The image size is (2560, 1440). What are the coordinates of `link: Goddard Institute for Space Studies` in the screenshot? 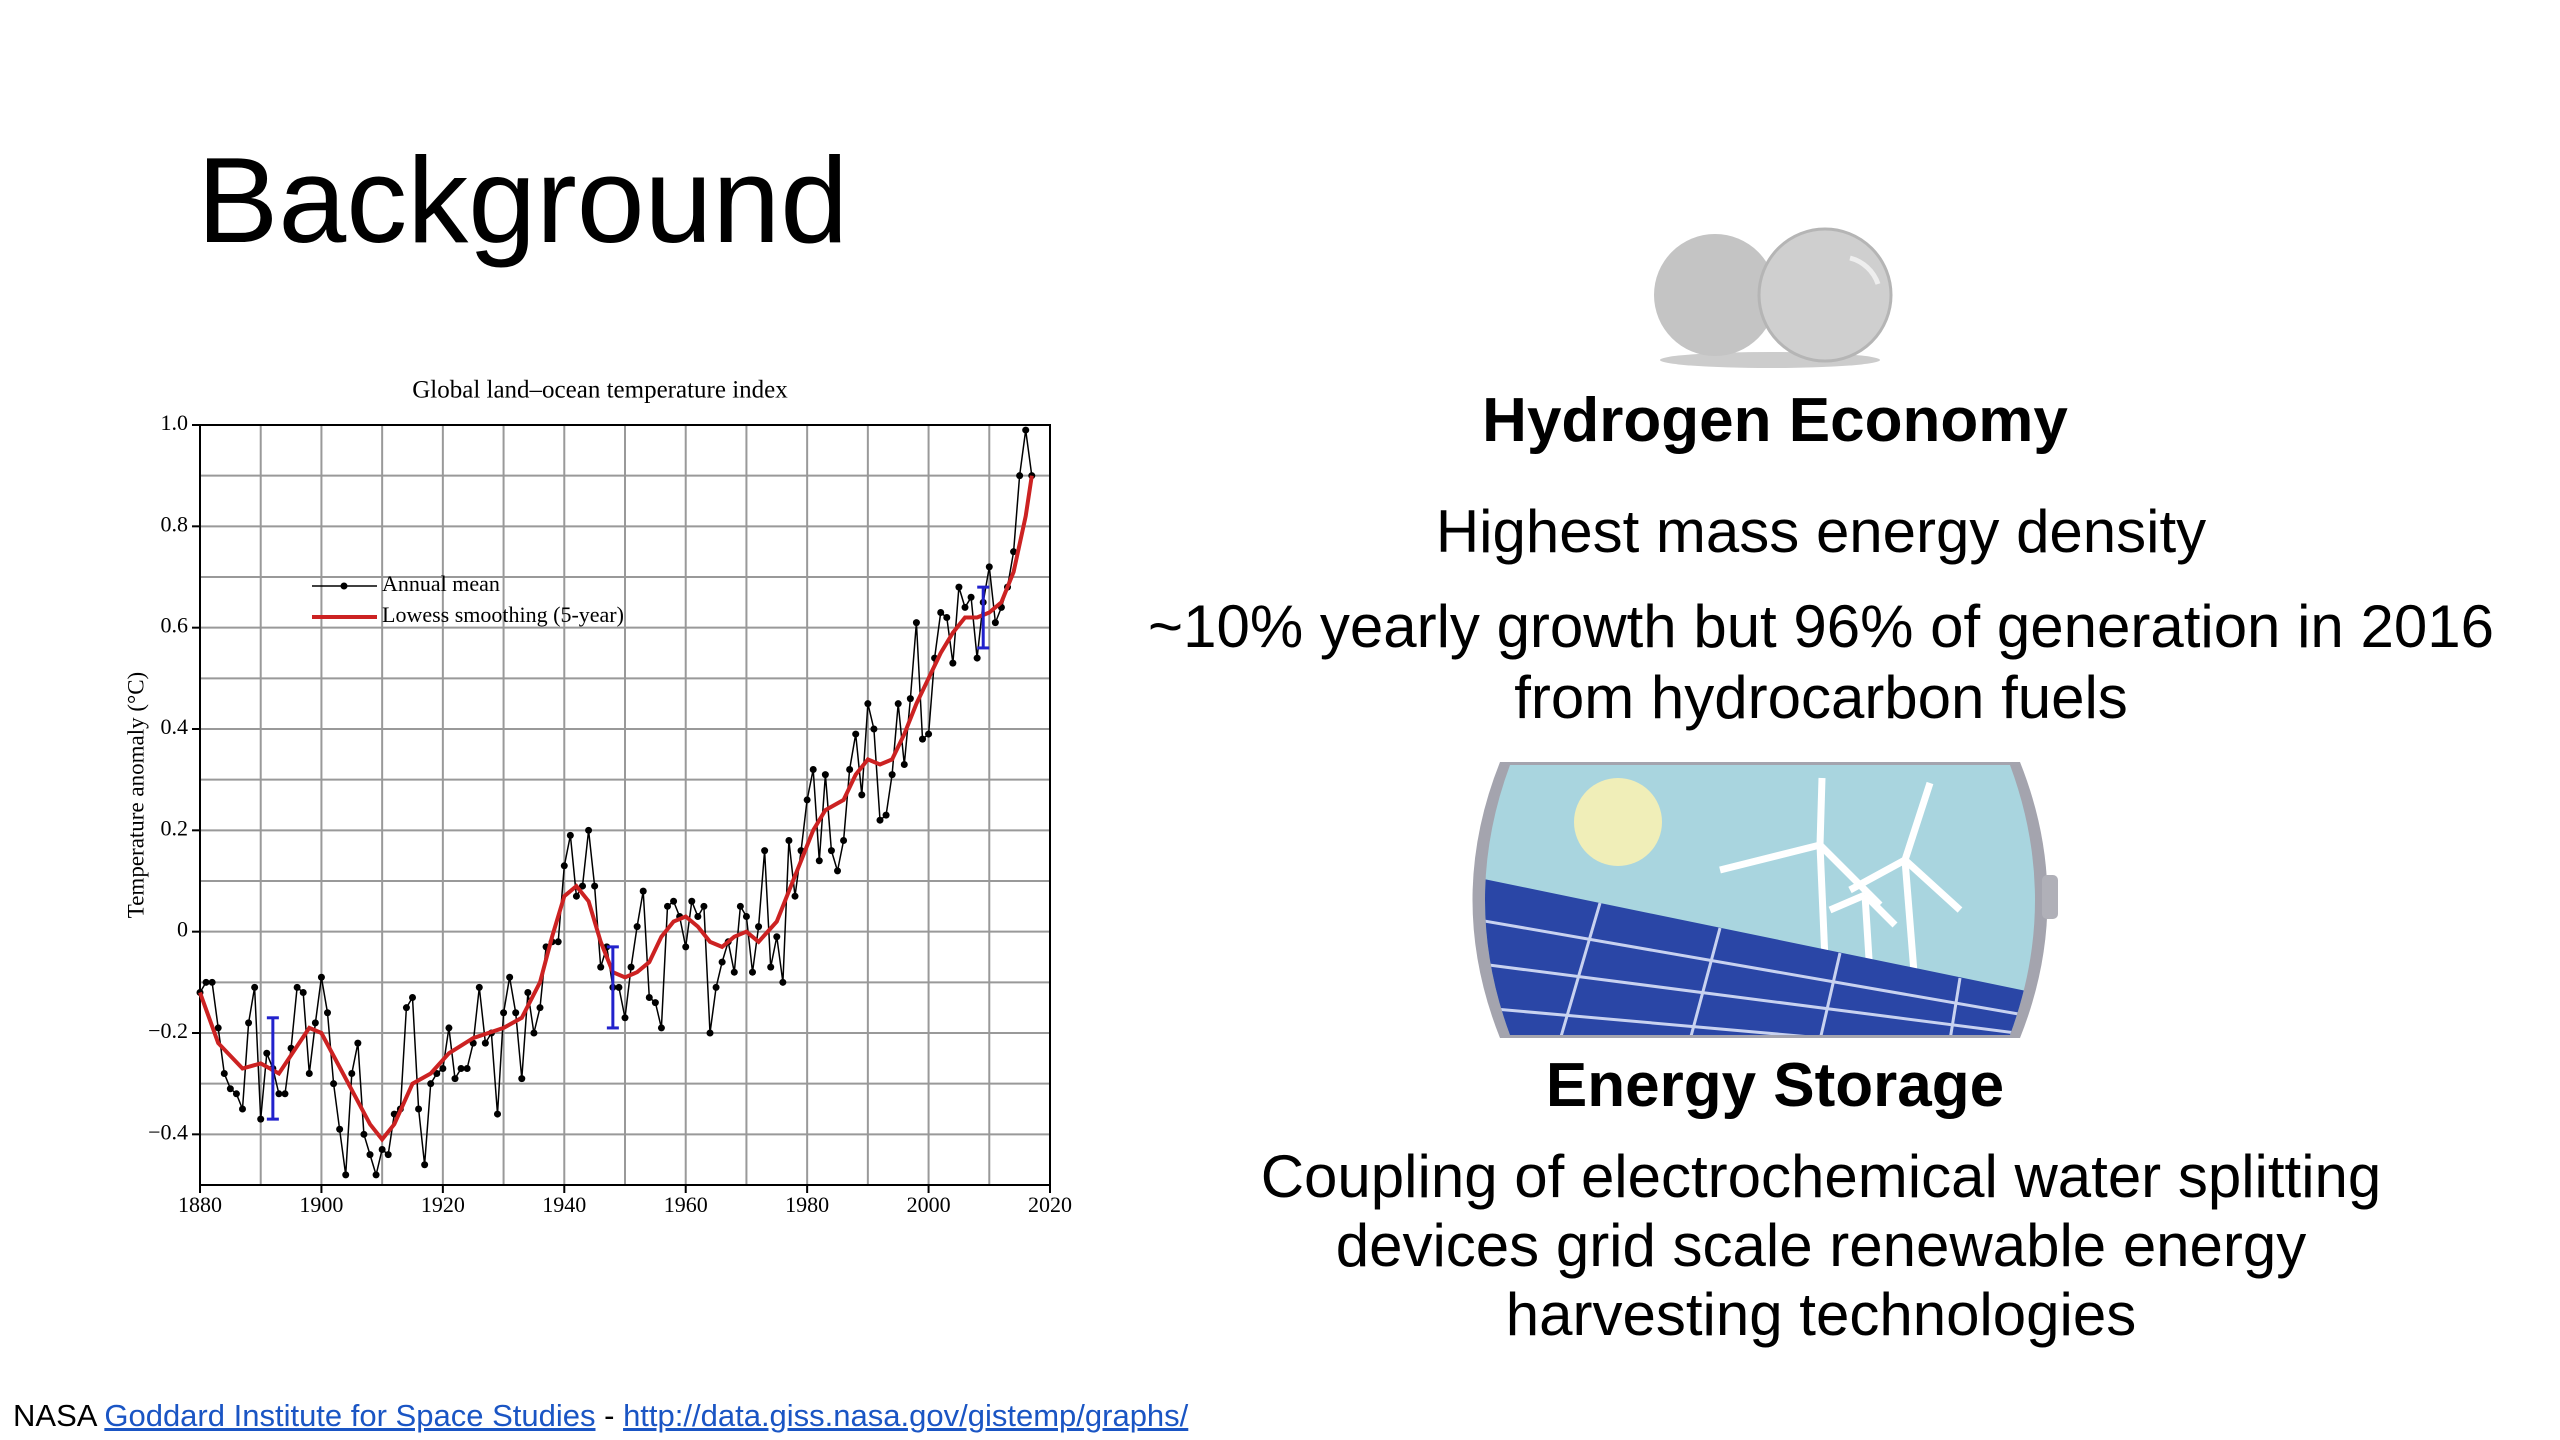 It's located at (350, 1415).